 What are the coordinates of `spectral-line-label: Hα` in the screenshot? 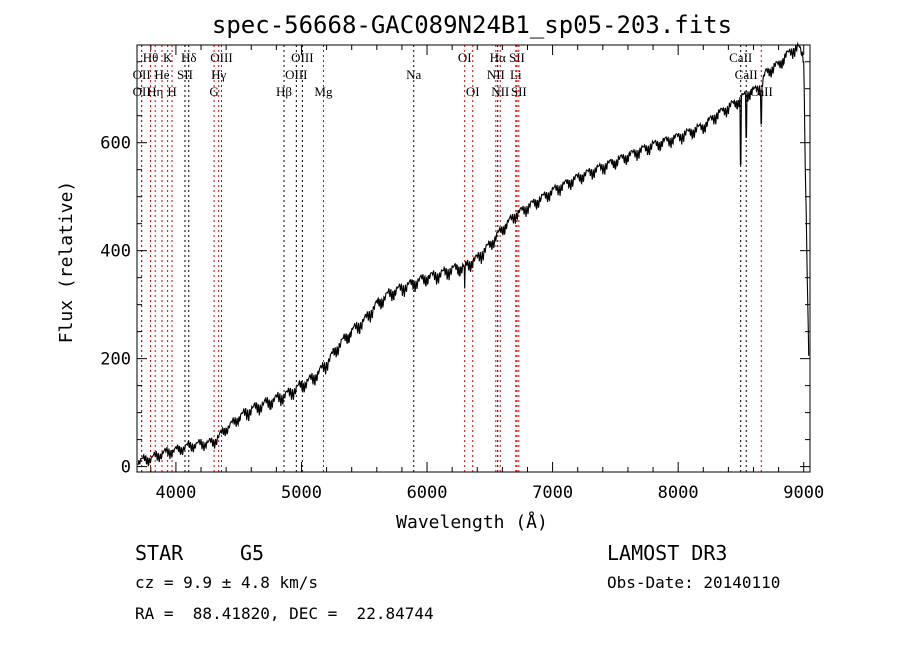 It's located at (498, 57).